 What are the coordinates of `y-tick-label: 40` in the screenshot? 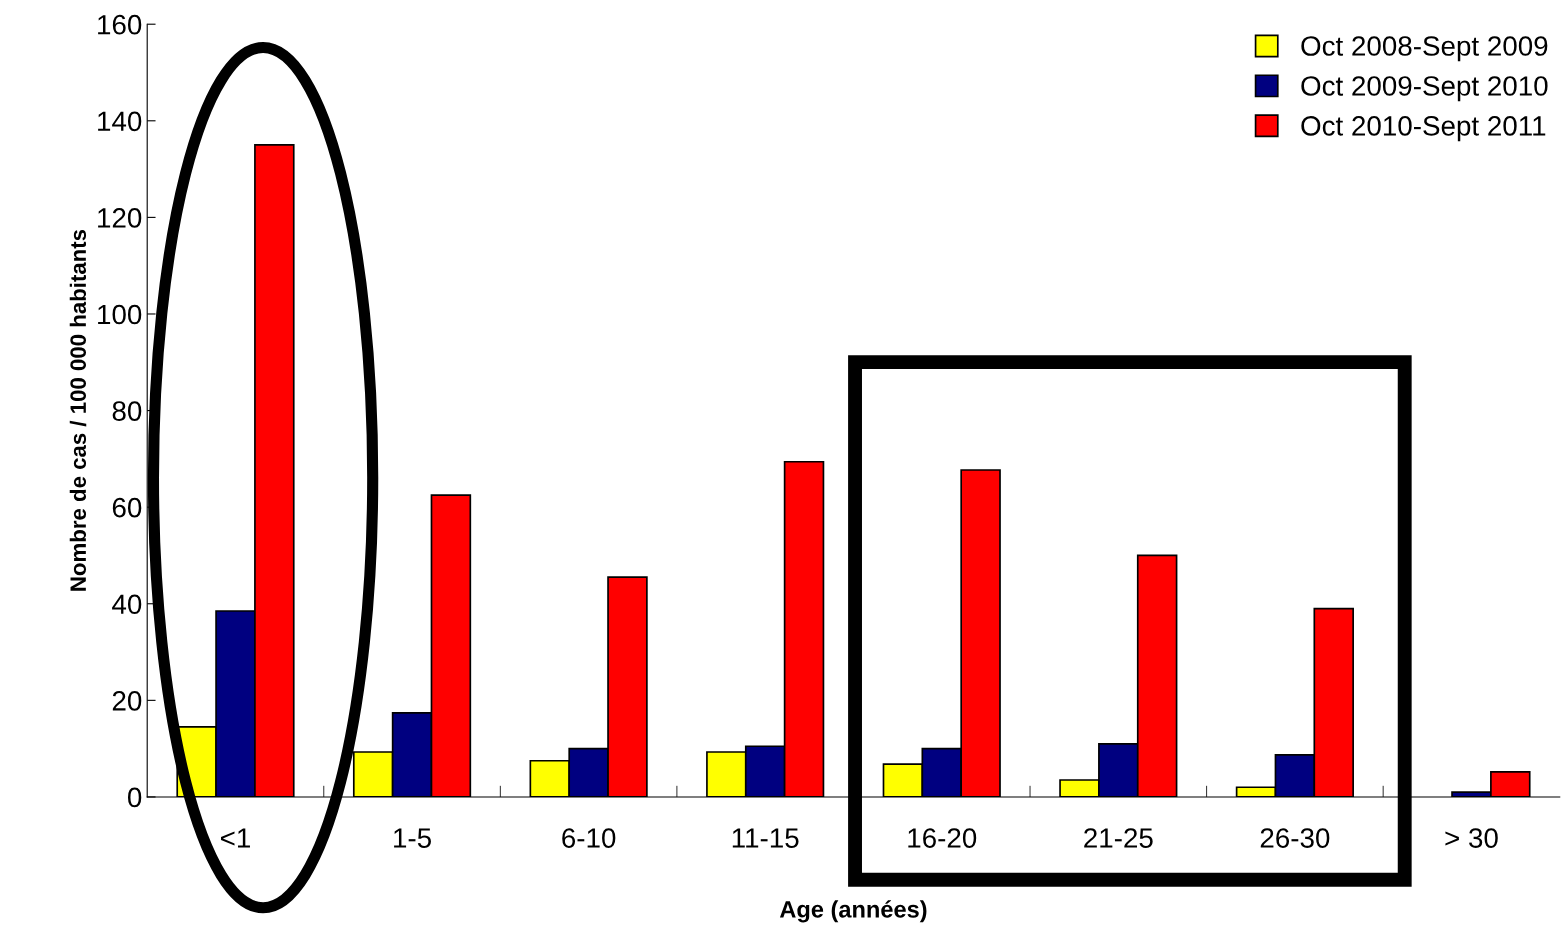 It's located at (127, 604).